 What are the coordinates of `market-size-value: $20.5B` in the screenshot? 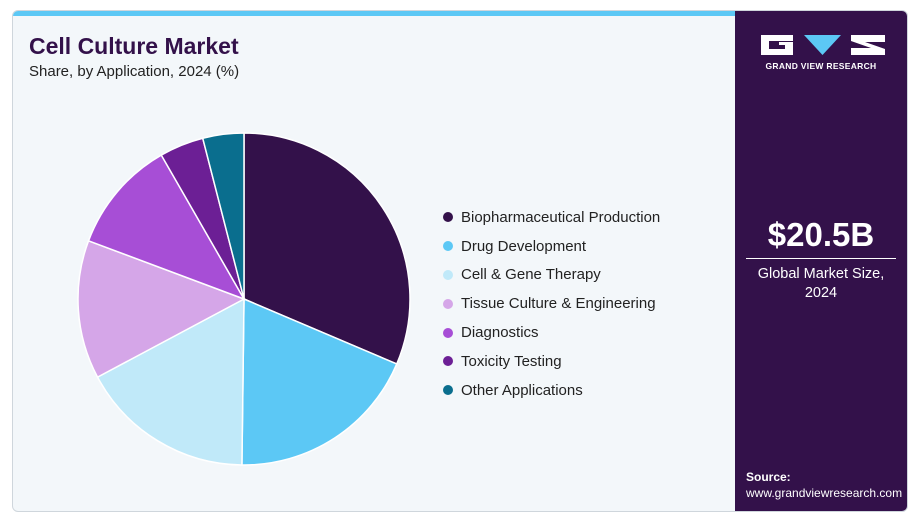 It's located at (821, 234).